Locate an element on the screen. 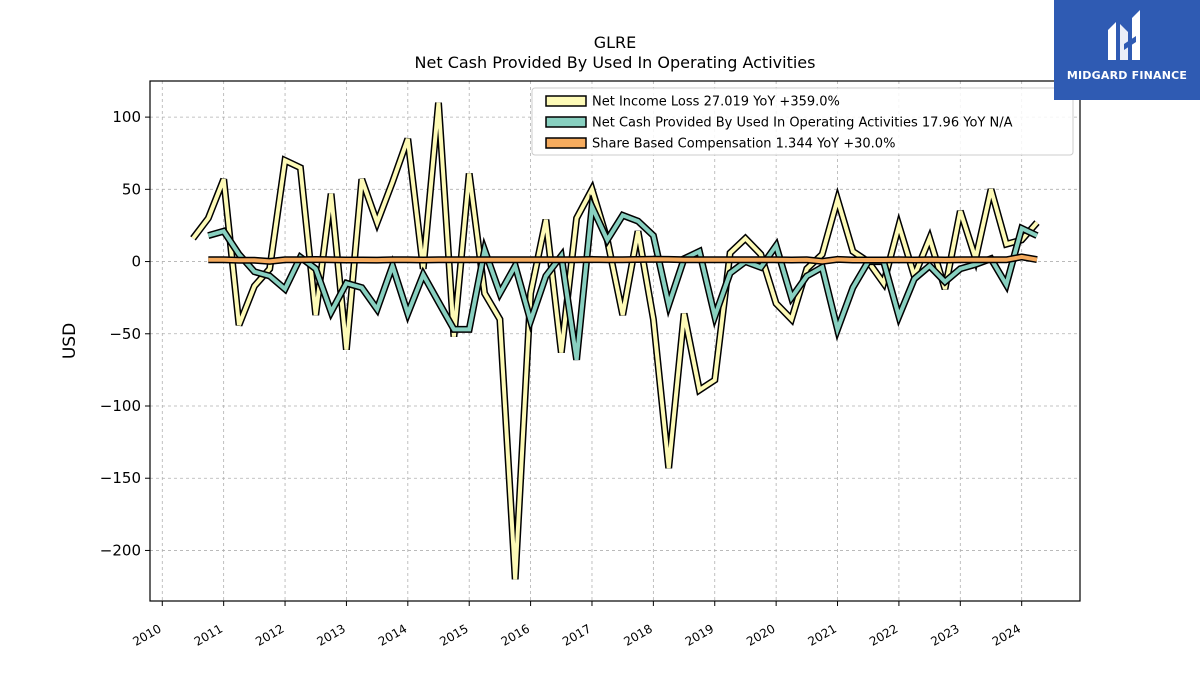 This screenshot has width=1200, height=675. y-tick-label: 50 is located at coordinates (131, 189).